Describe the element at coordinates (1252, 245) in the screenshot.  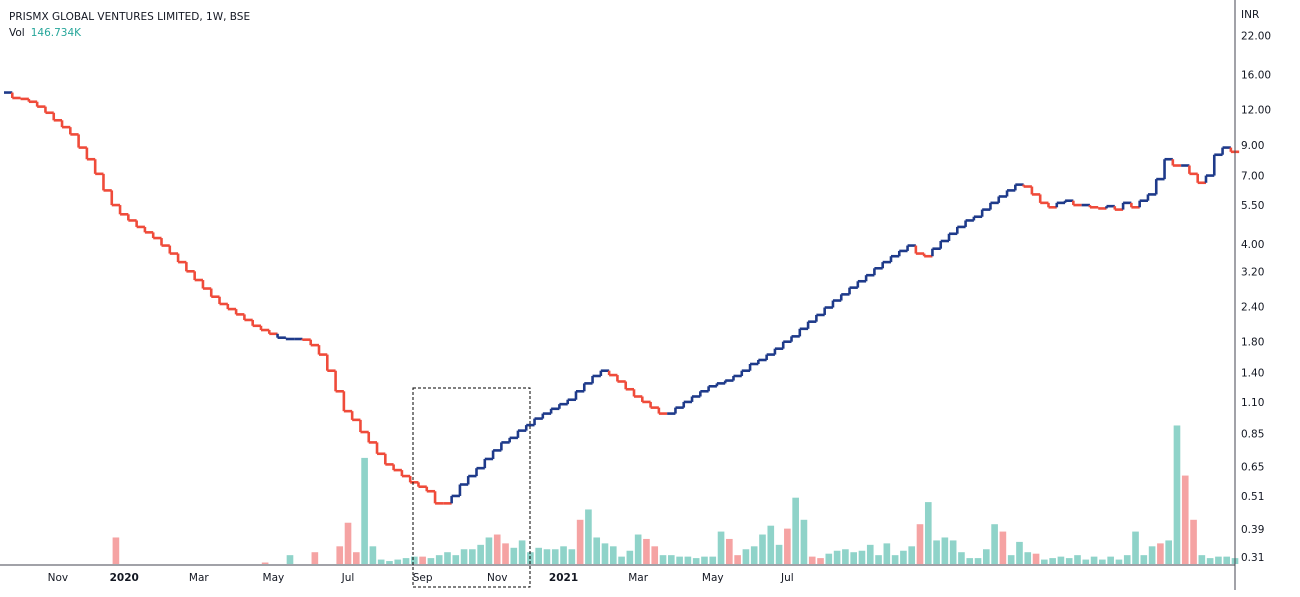
I see `y-tick-label: 4.00` at that location.